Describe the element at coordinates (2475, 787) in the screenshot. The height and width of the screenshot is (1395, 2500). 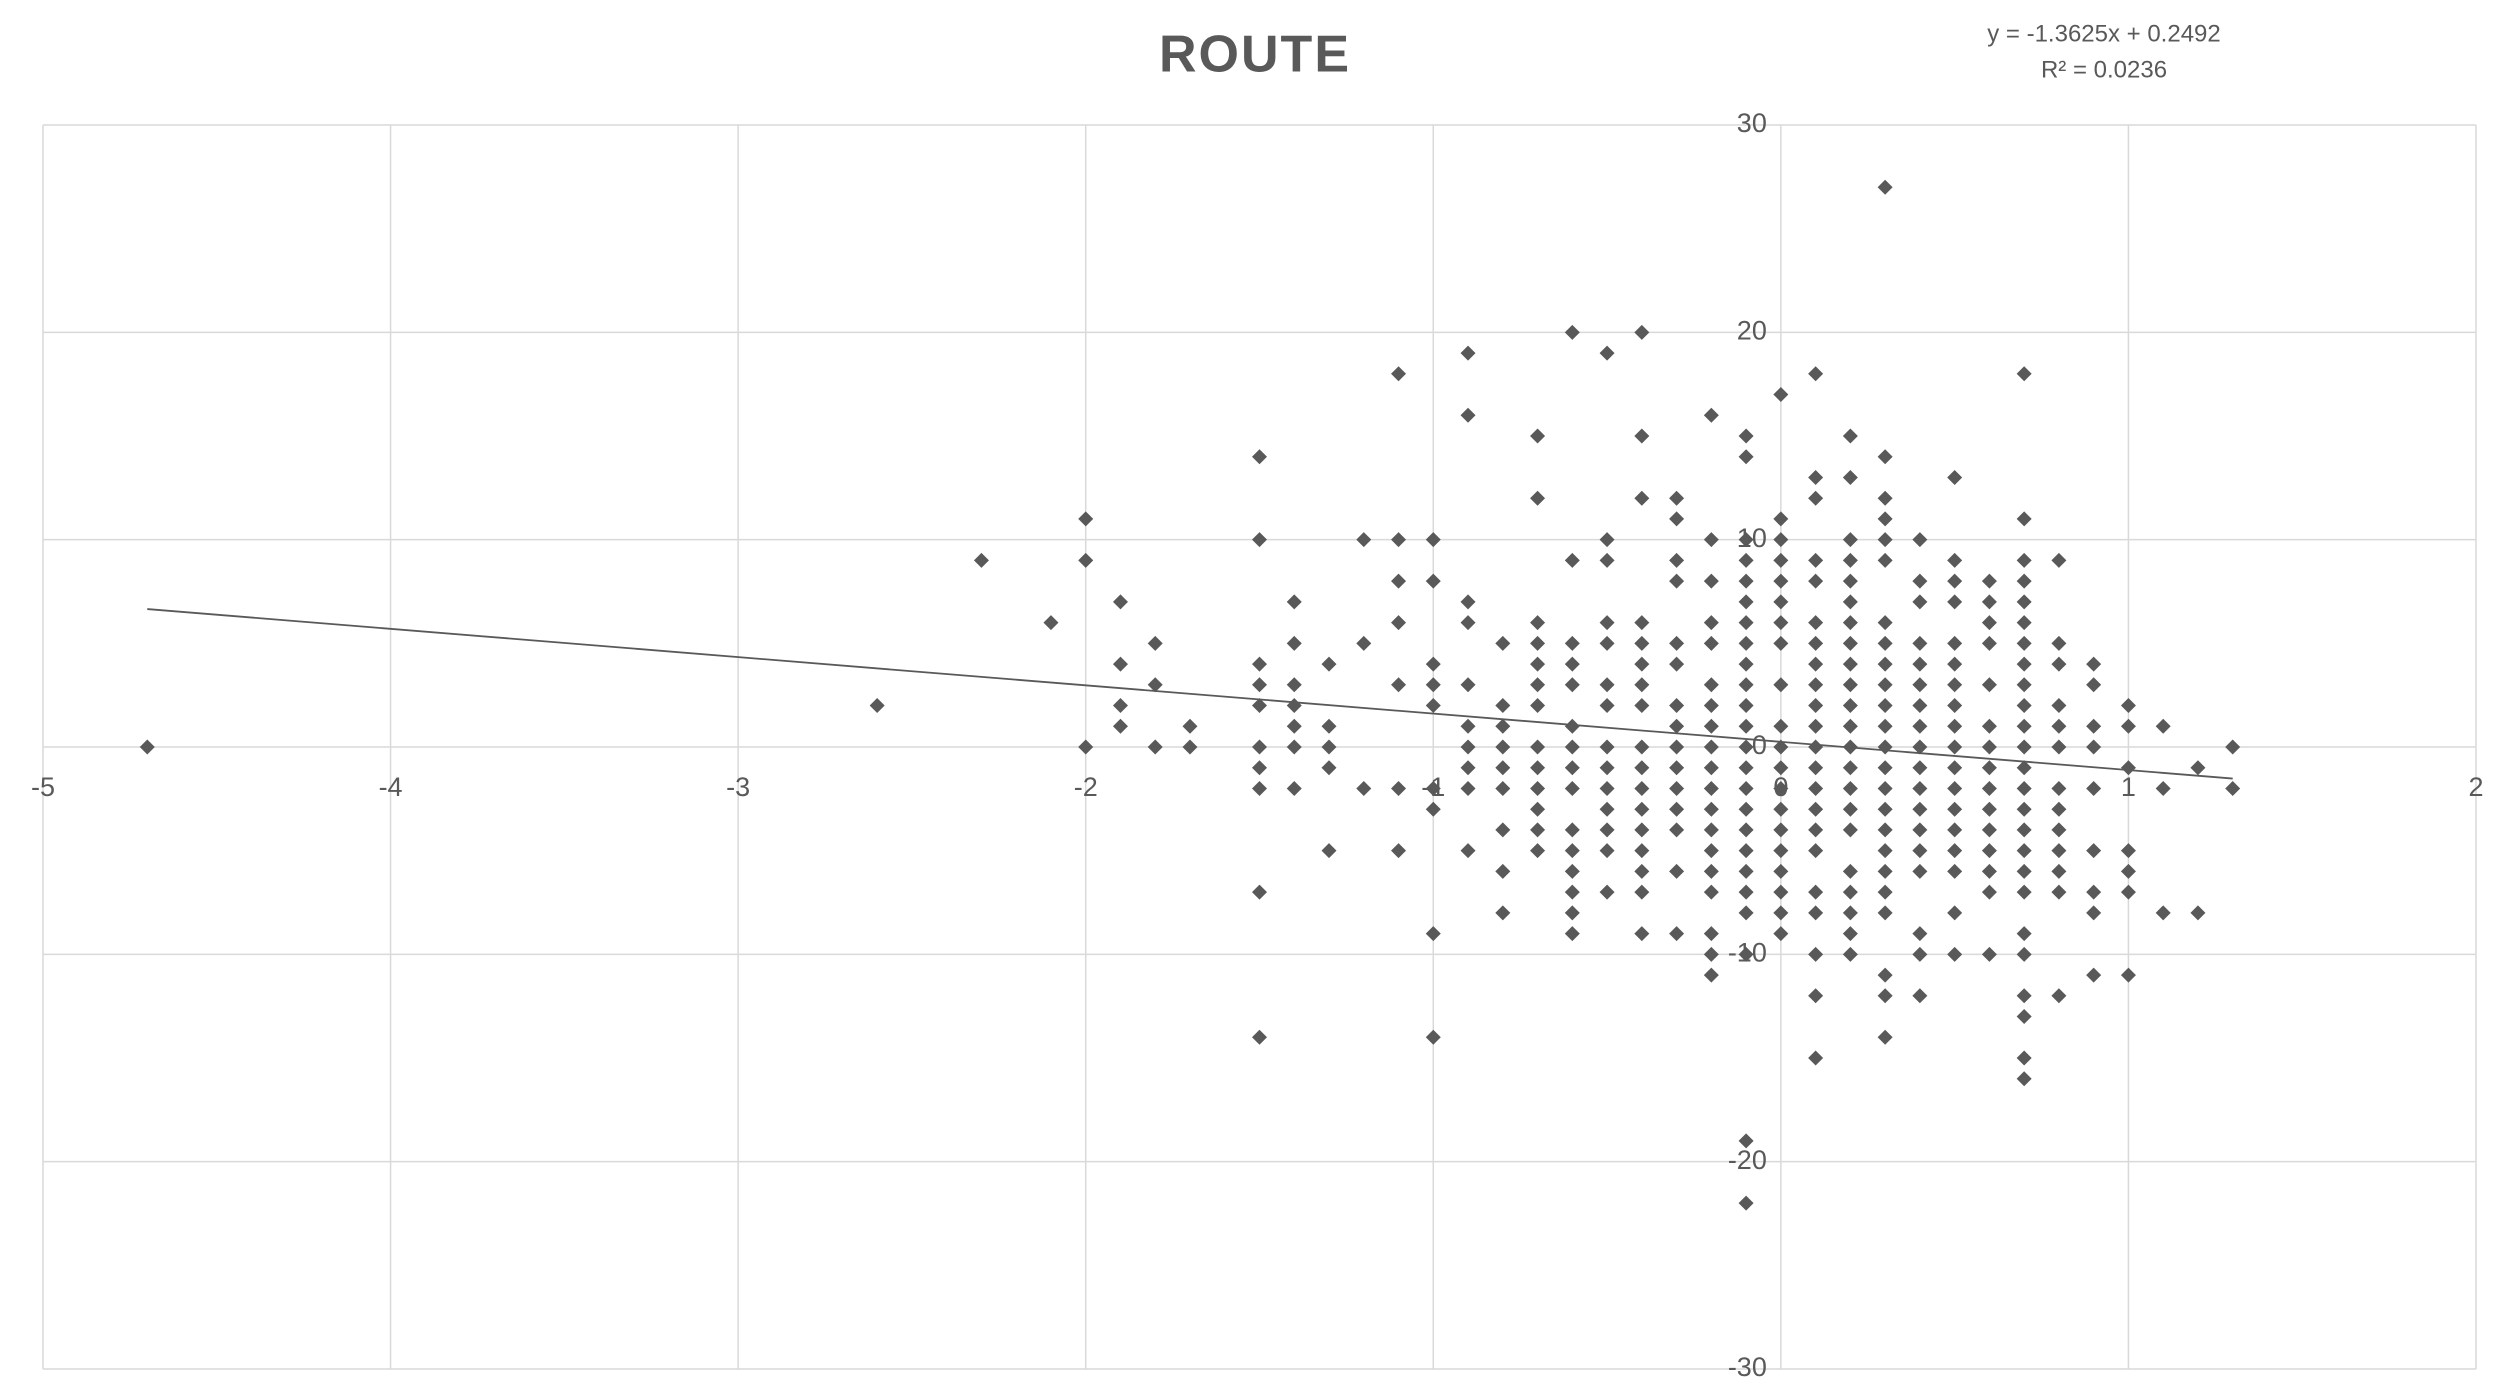
I see `x-tick-label: 2` at that location.